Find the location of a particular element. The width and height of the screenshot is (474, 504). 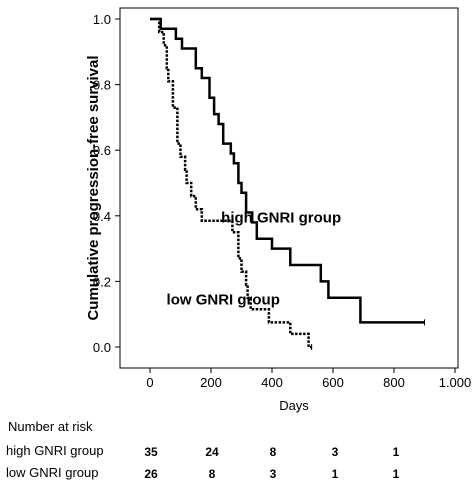

x-tick-label-1: 200 is located at coordinates (211, 382).